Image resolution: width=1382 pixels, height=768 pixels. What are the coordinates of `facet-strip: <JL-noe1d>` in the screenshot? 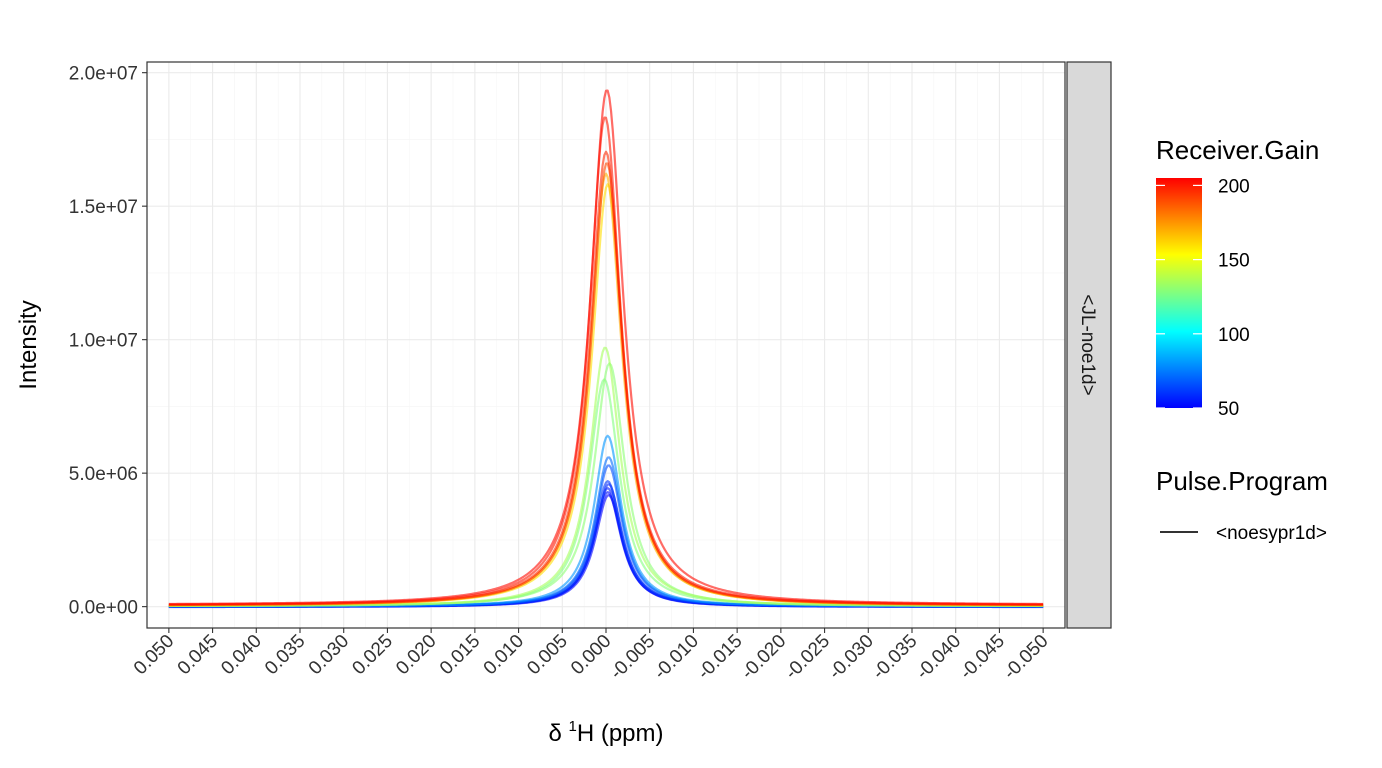 It's located at (1089, 345).